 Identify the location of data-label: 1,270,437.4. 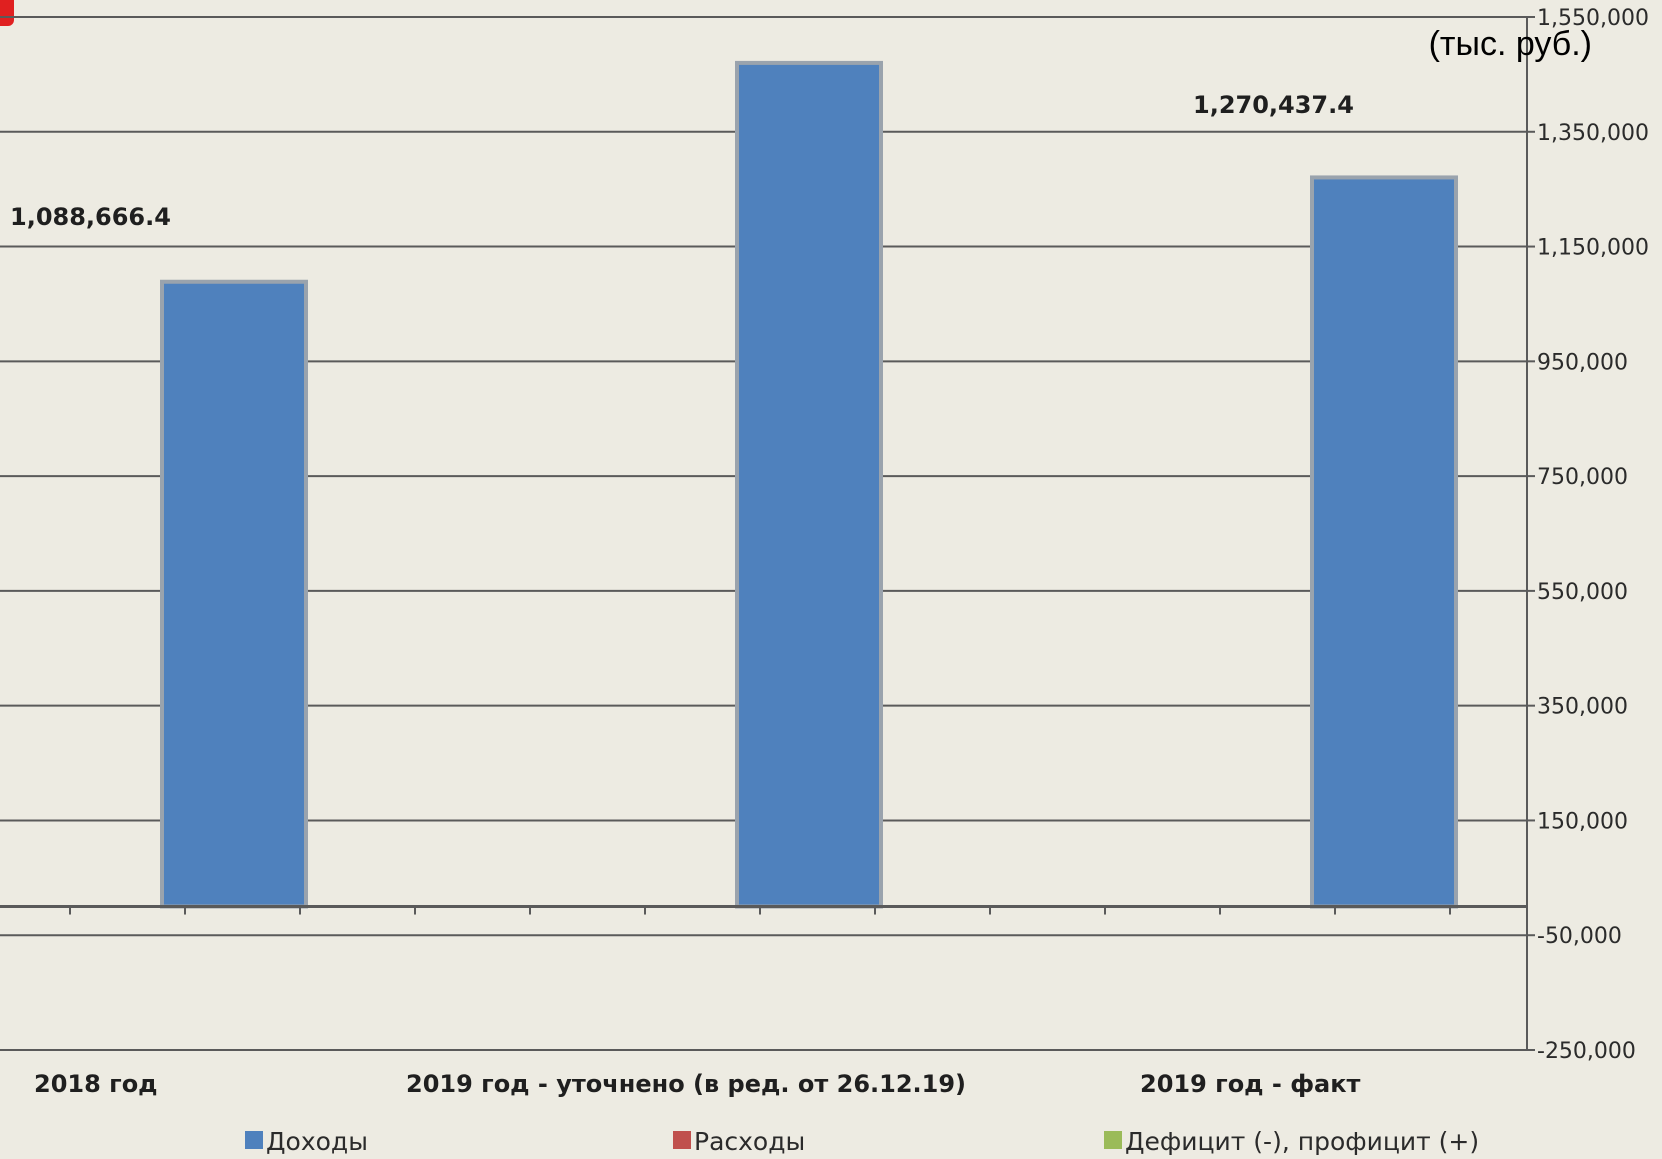
(1273, 105).